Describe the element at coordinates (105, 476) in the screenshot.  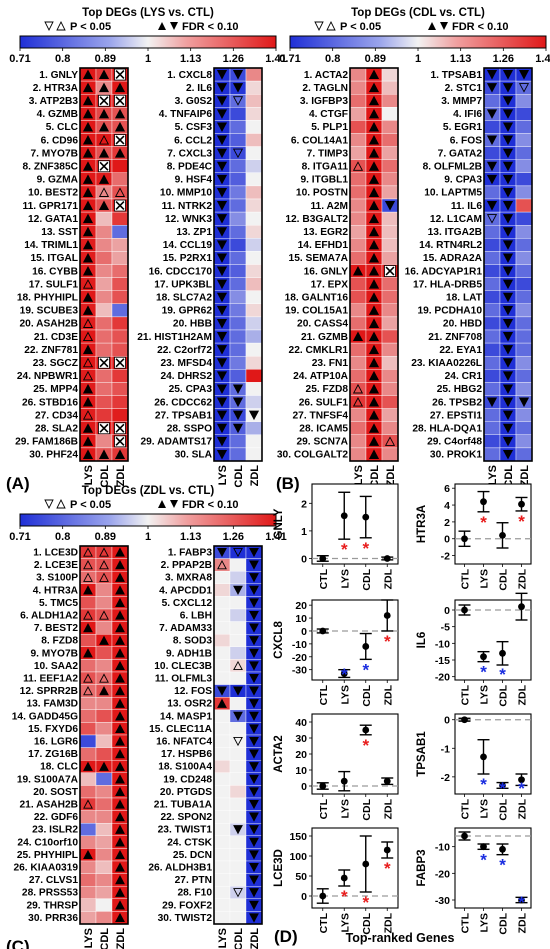
I see `column-label: CDL` at that location.